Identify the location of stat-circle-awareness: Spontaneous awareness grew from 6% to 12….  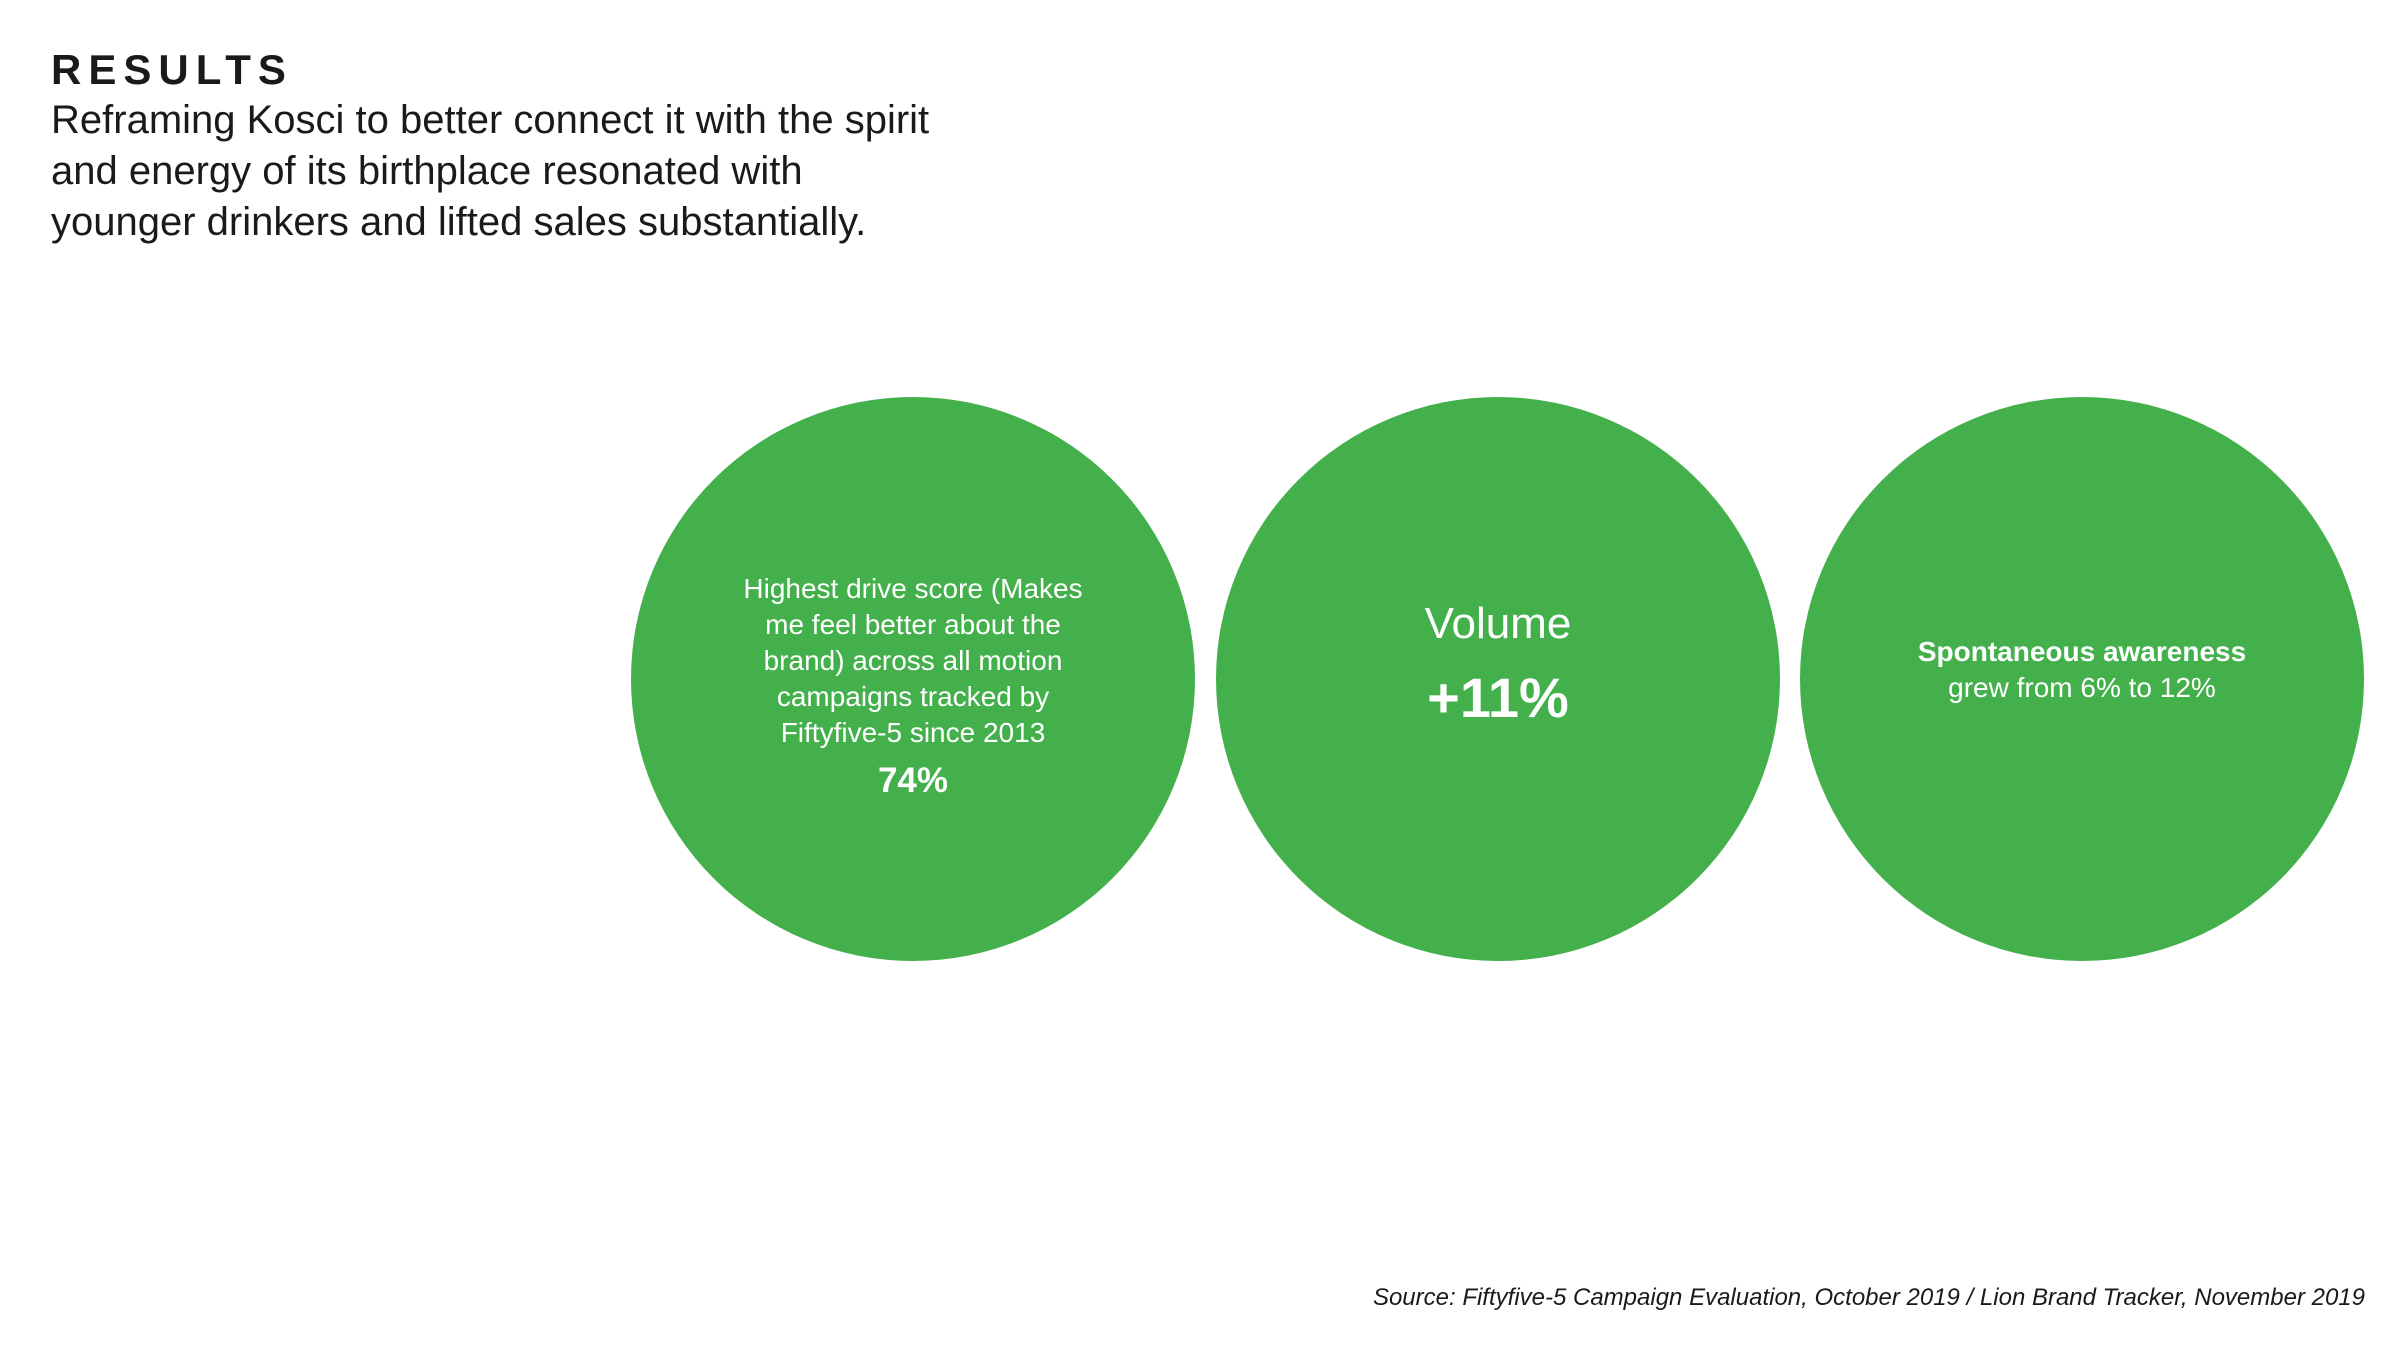
(2082, 679).